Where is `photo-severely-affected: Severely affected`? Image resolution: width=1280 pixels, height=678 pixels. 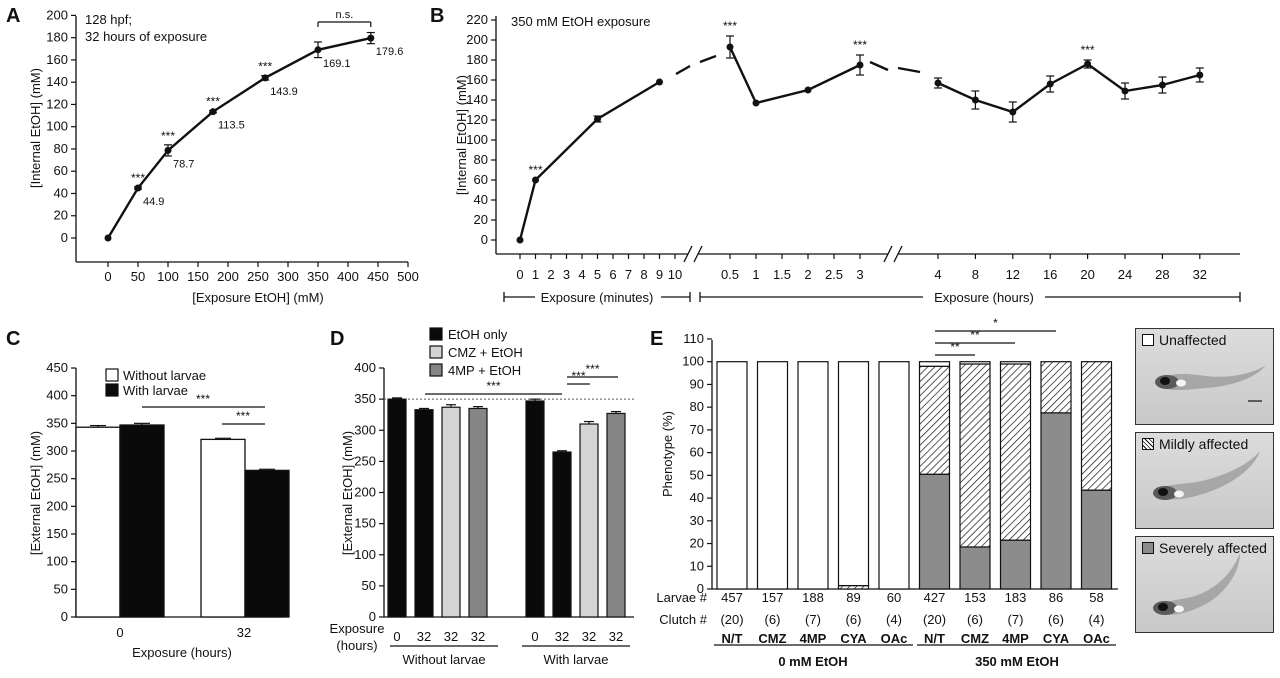
photo-severely-affected: Severely affected is located at coordinates (1204, 584).